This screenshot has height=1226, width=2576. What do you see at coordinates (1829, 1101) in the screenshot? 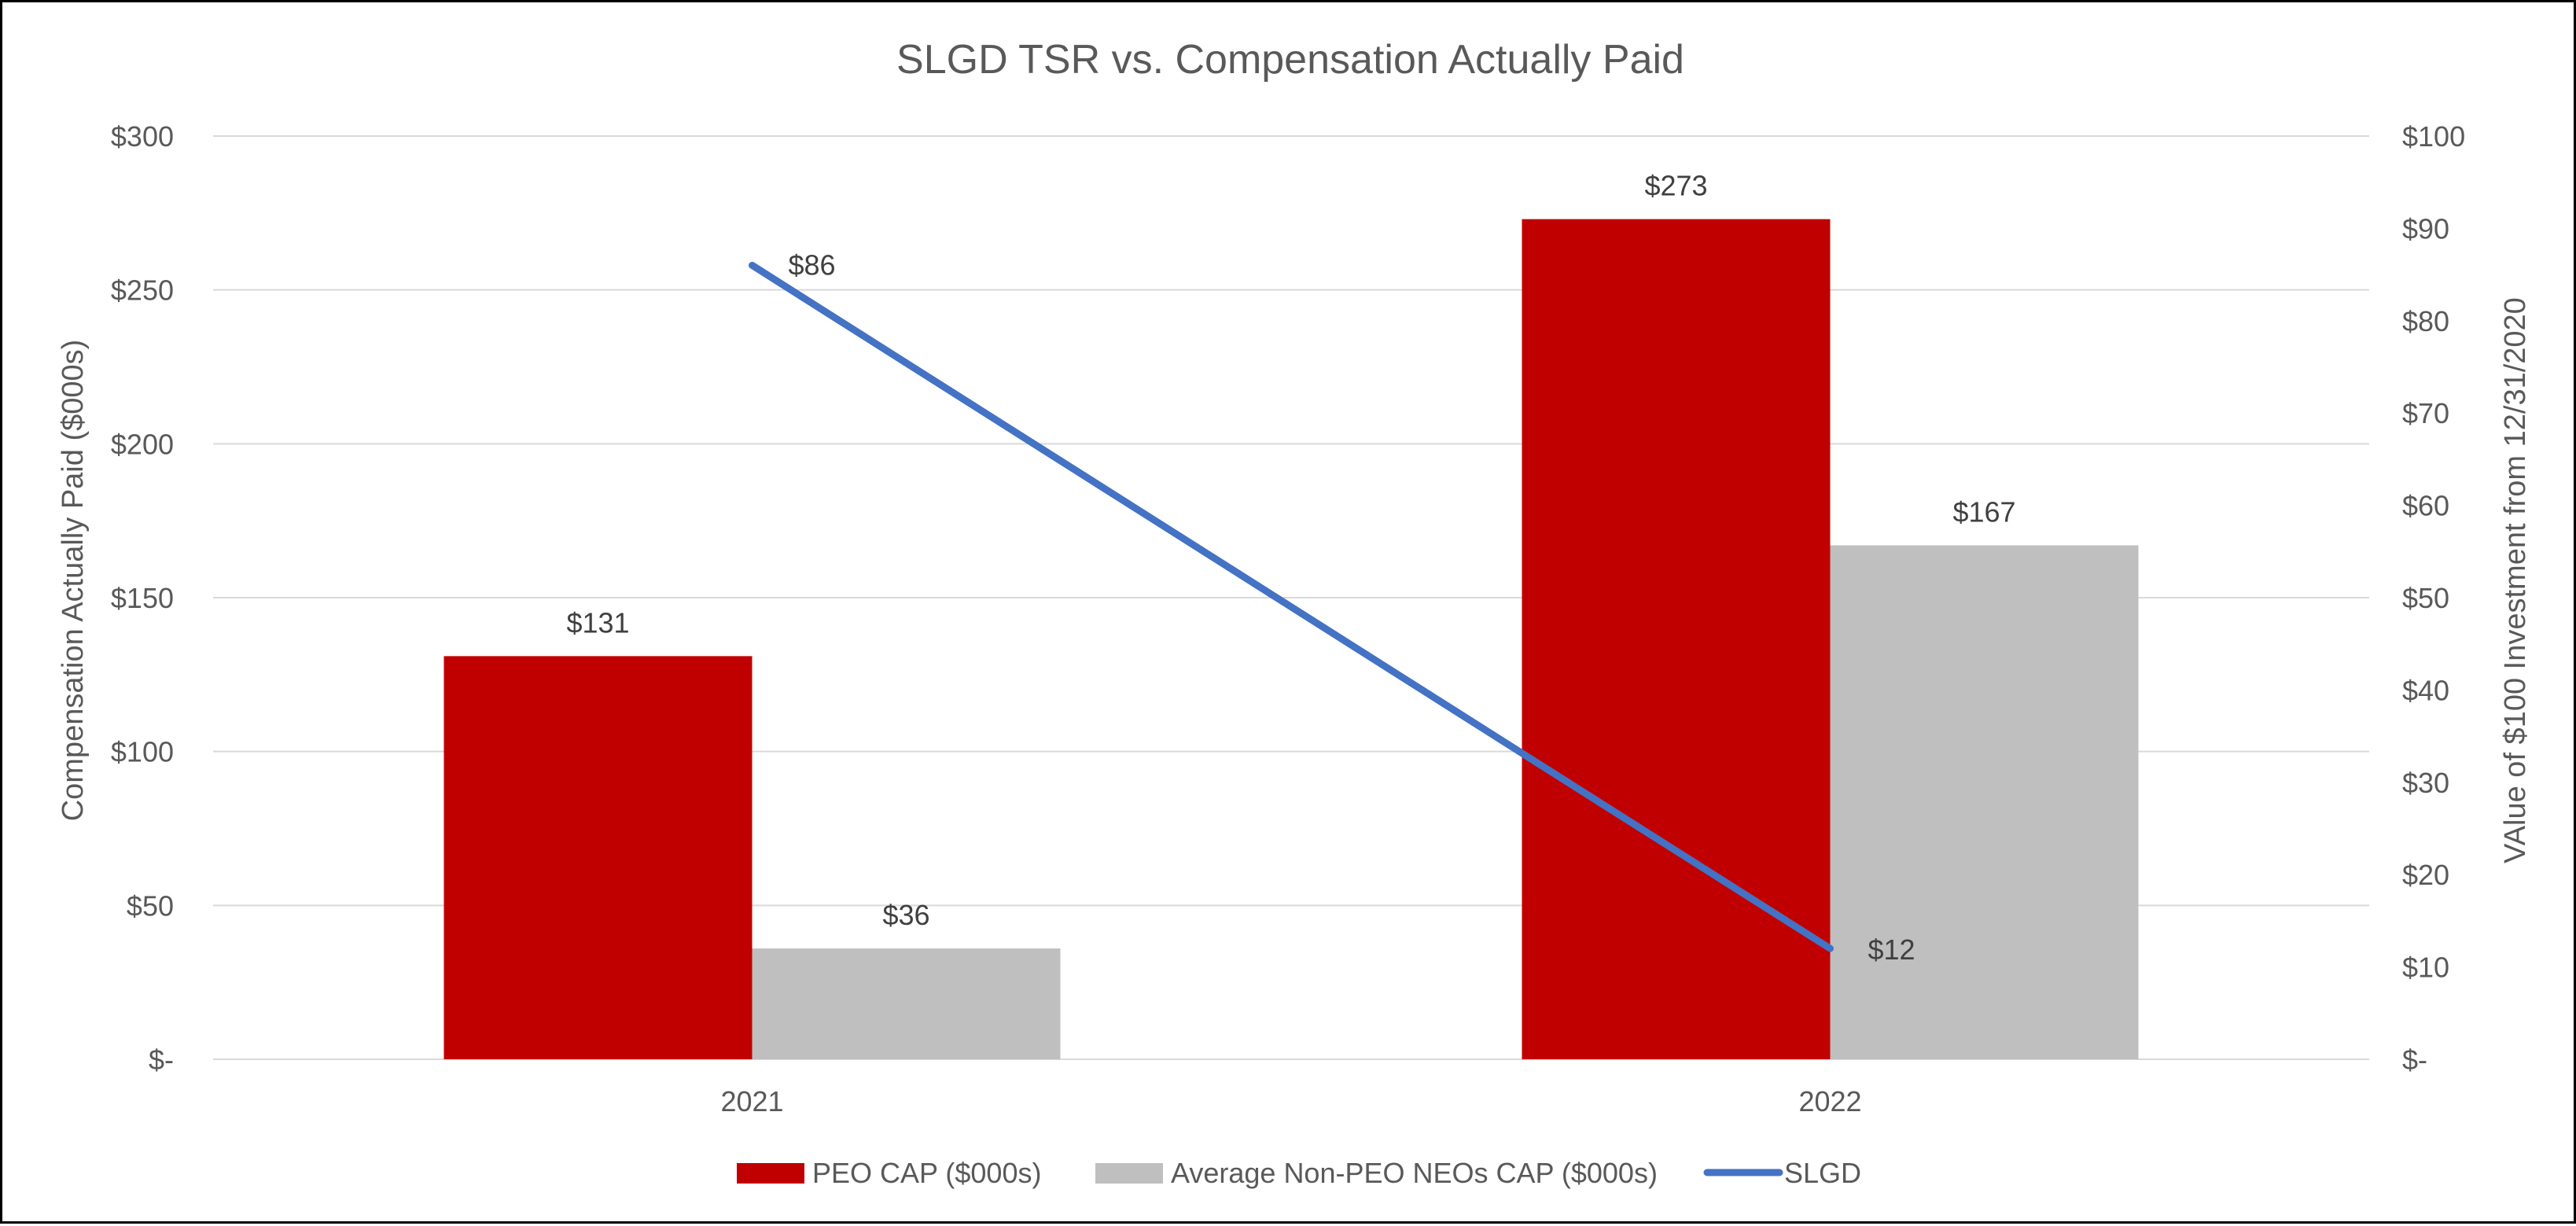
I see `x-tick-label: 2022` at bounding box center [1829, 1101].